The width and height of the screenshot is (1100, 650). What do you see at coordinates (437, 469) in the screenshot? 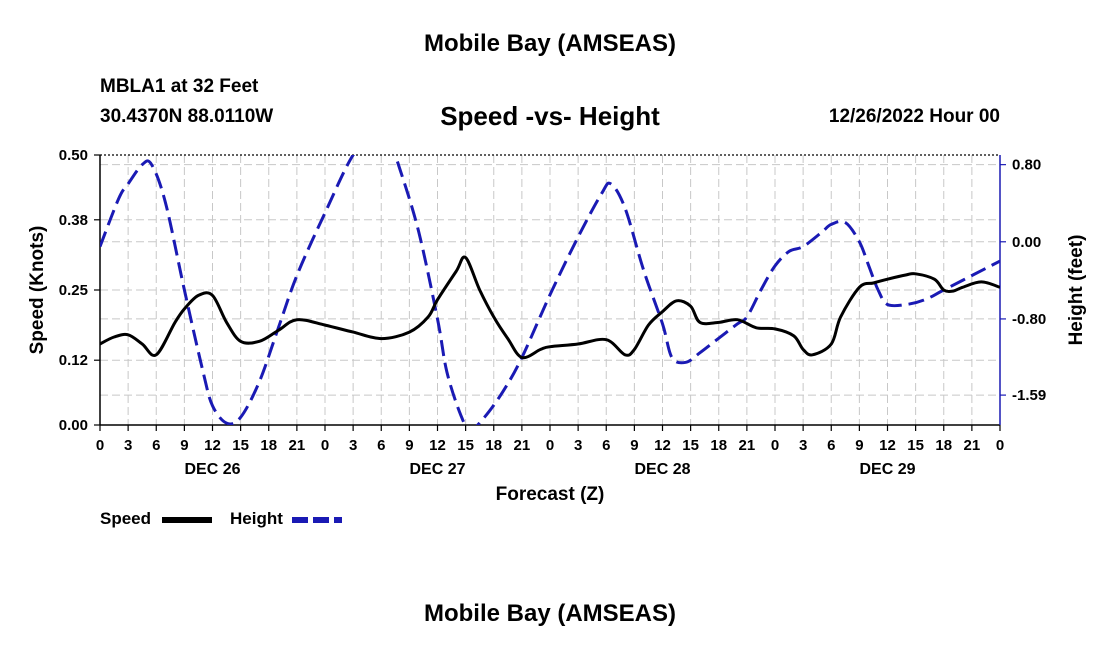
I see `date-label: DEC 27` at bounding box center [437, 469].